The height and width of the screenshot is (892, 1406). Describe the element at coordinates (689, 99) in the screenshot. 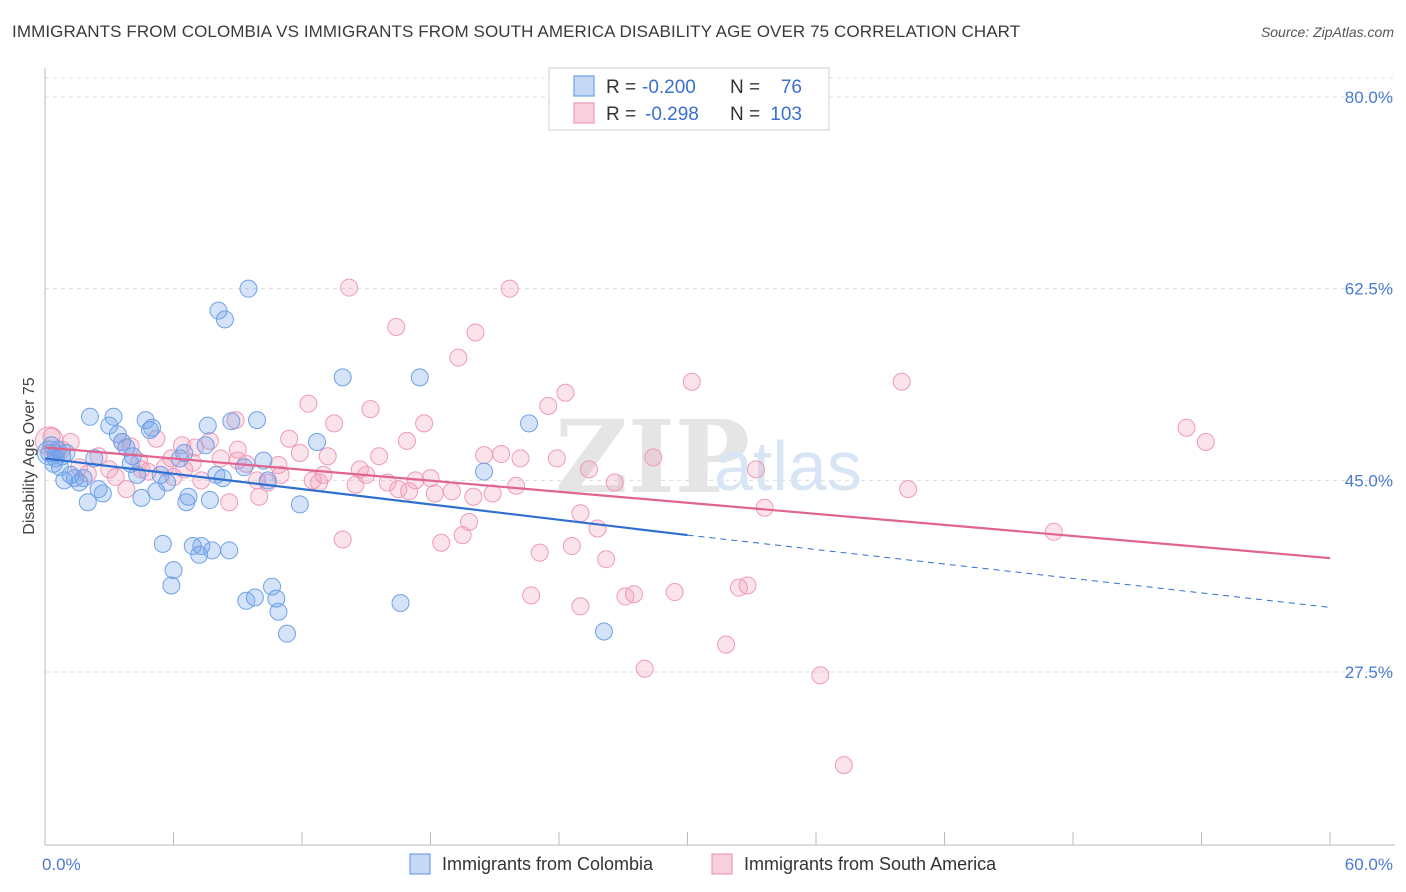

I see `legend: R = -0.200 N = 76 R = -0.298 N = 103` at that location.